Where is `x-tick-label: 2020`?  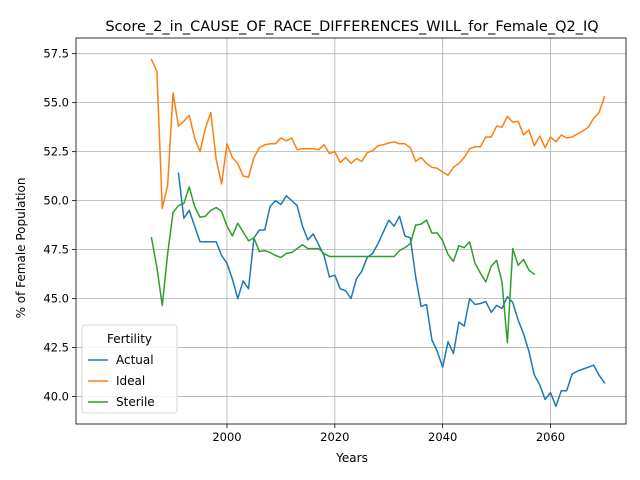
x-tick-label: 2020 is located at coordinates (334, 437).